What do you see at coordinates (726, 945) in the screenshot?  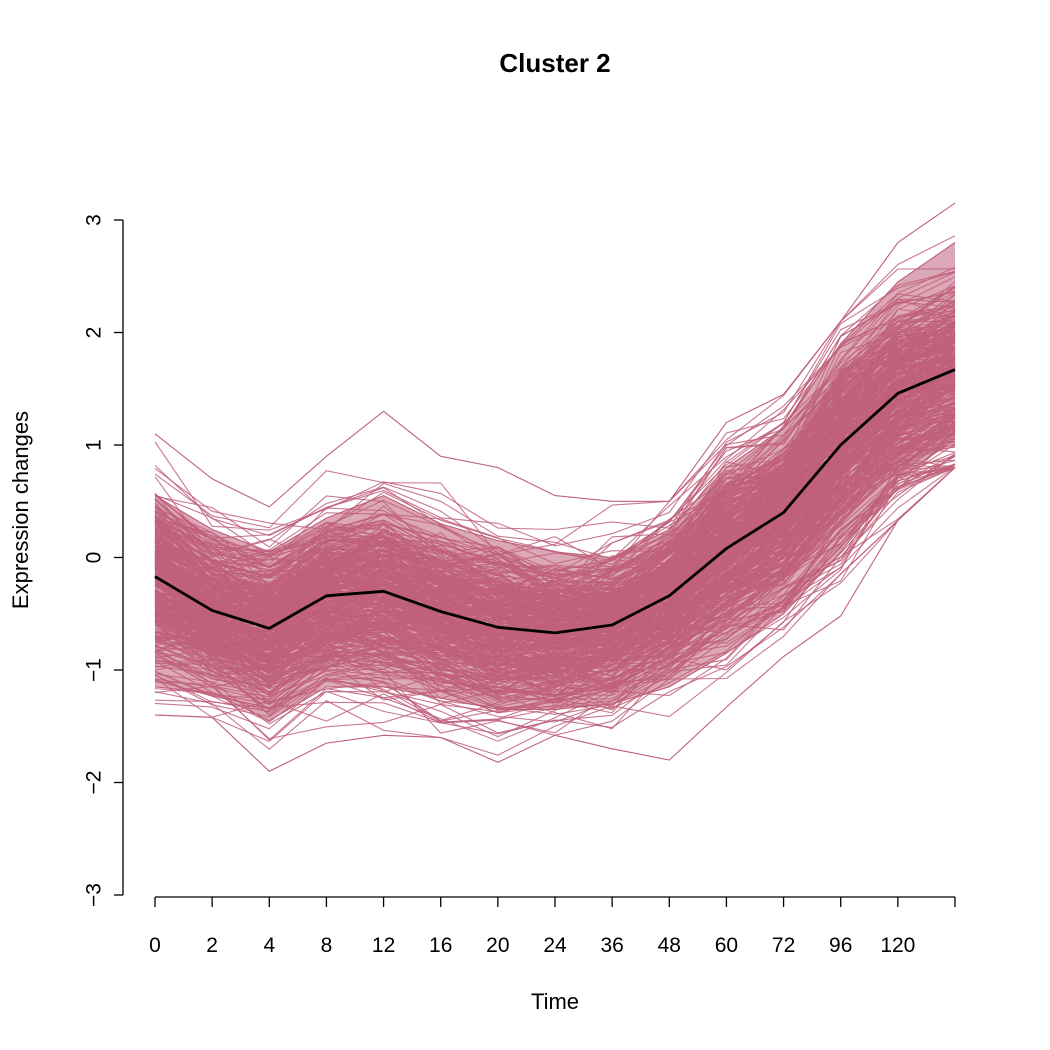 I see `x-tick-label: 60` at bounding box center [726, 945].